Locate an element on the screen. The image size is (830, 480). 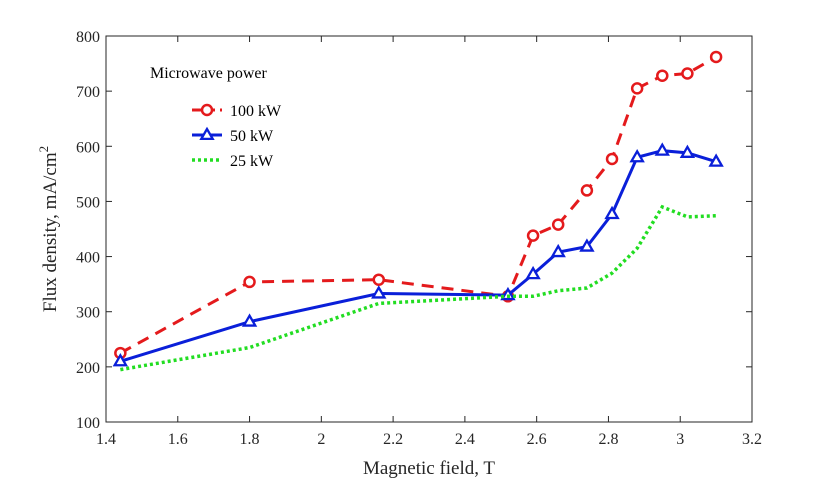
legend: Microwave power 100 kW 50 kW 25 kW is located at coordinates (216, 117).